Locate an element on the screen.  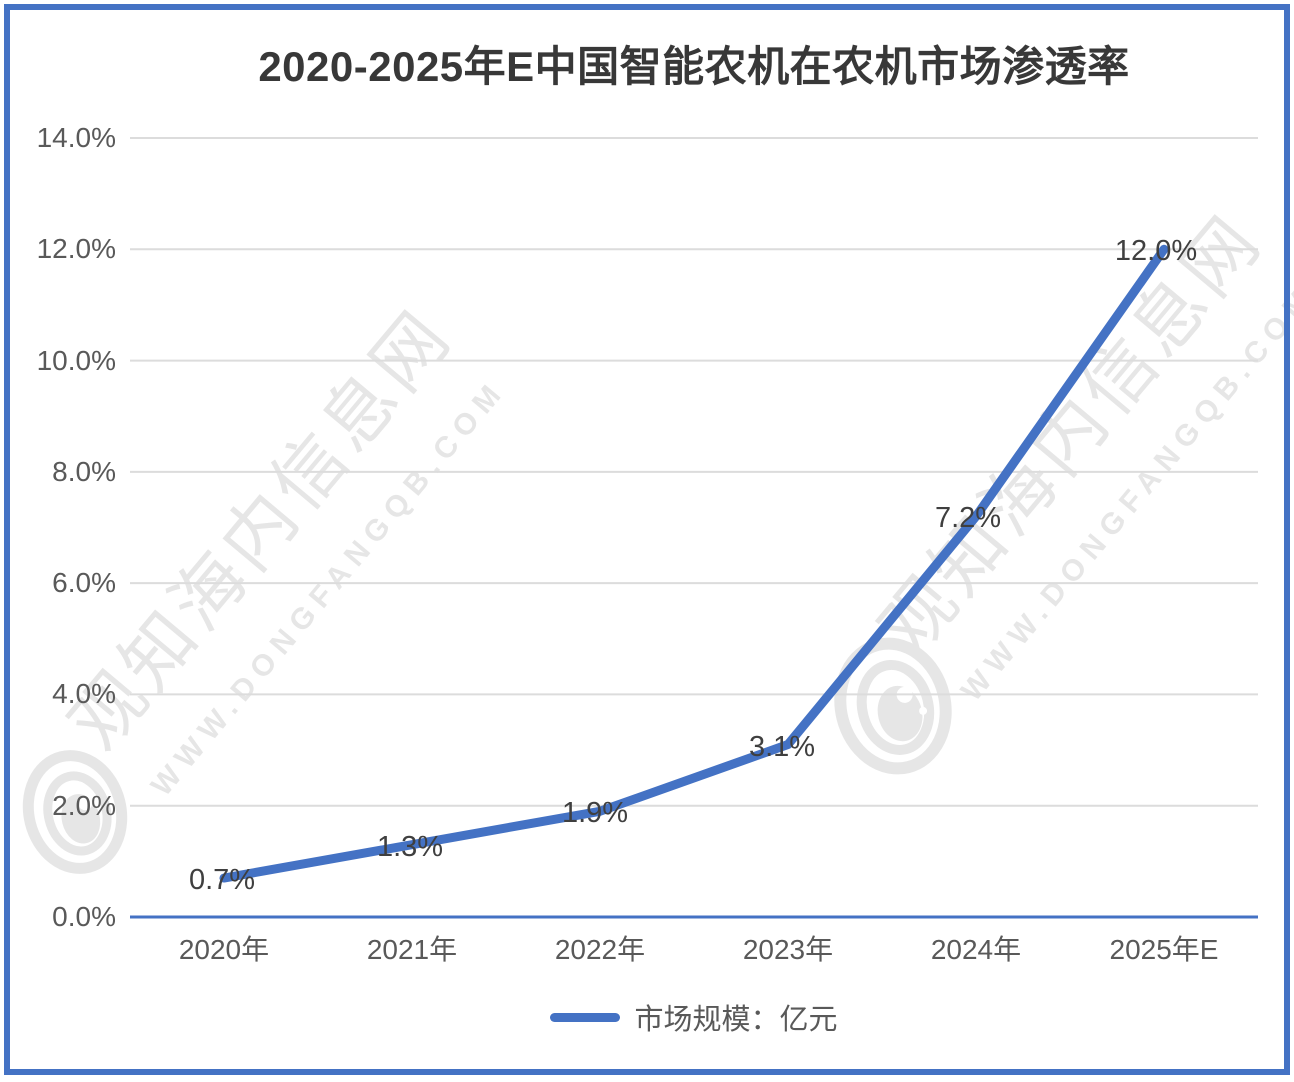
data-label: 3.1% is located at coordinates (782, 746).